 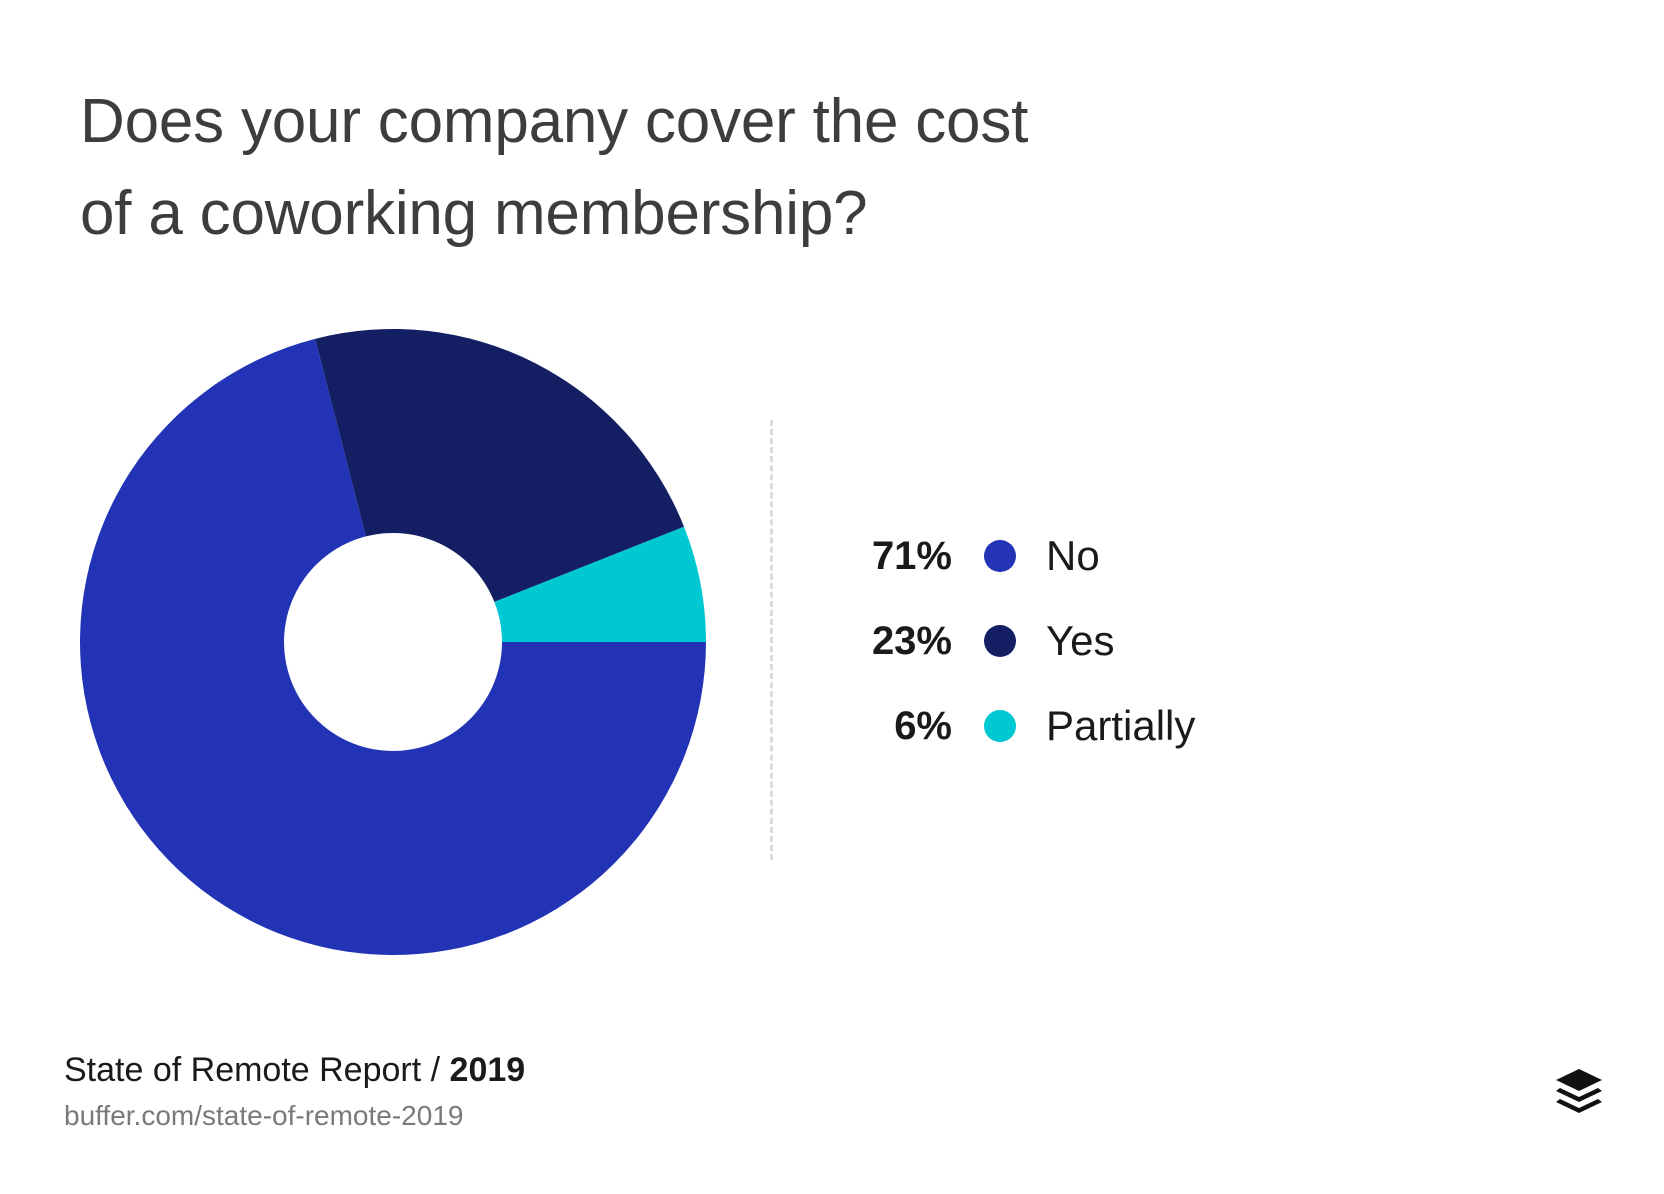 I want to click on legend-value-yes: 23%, so click(x=911, y=641).